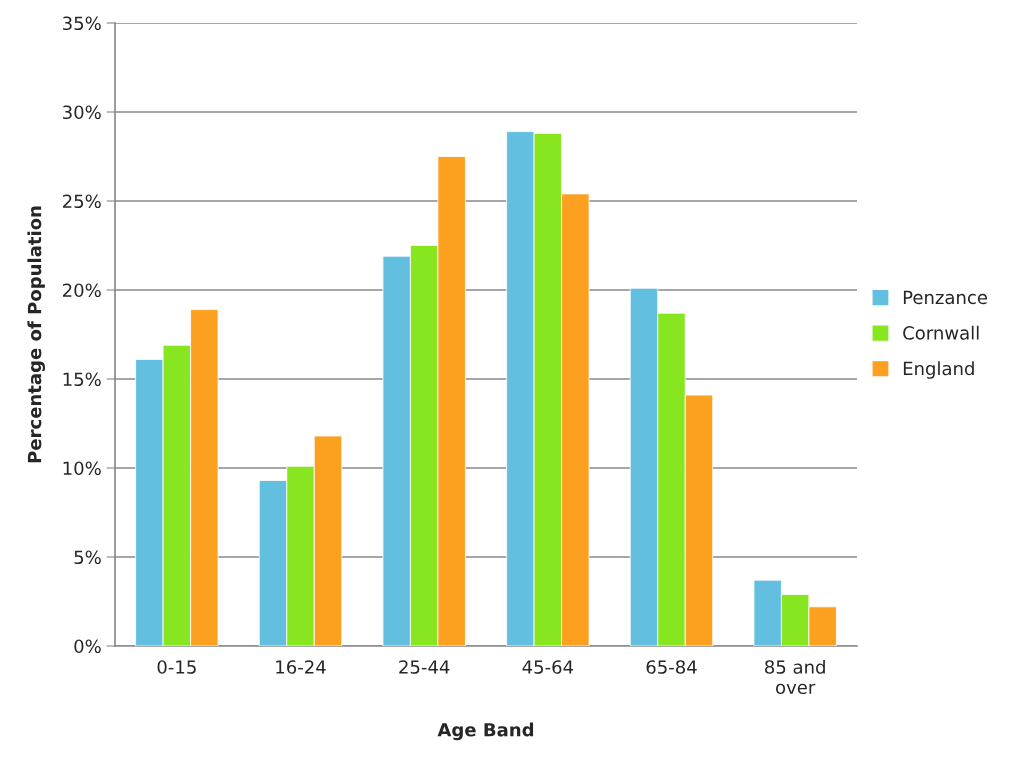 The image size is (1026, 764). I want to click on x-tick-label: 0-15, so click(176, 667).